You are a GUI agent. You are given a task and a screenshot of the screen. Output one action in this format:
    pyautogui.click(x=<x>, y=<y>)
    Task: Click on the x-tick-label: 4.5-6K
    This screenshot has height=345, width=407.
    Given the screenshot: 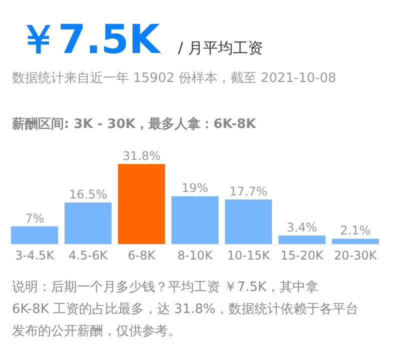 What is the action you would take?
    pyautogui.click(x=88, y=255)
    